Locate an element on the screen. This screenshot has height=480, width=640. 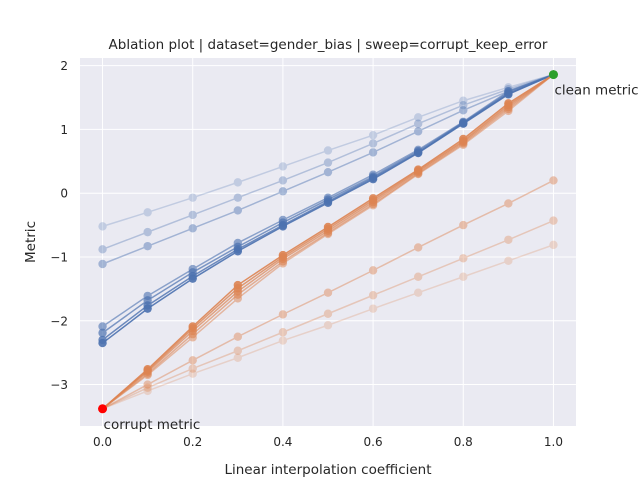
marker-annotation: clean metric is located at coordinates (596, 91).